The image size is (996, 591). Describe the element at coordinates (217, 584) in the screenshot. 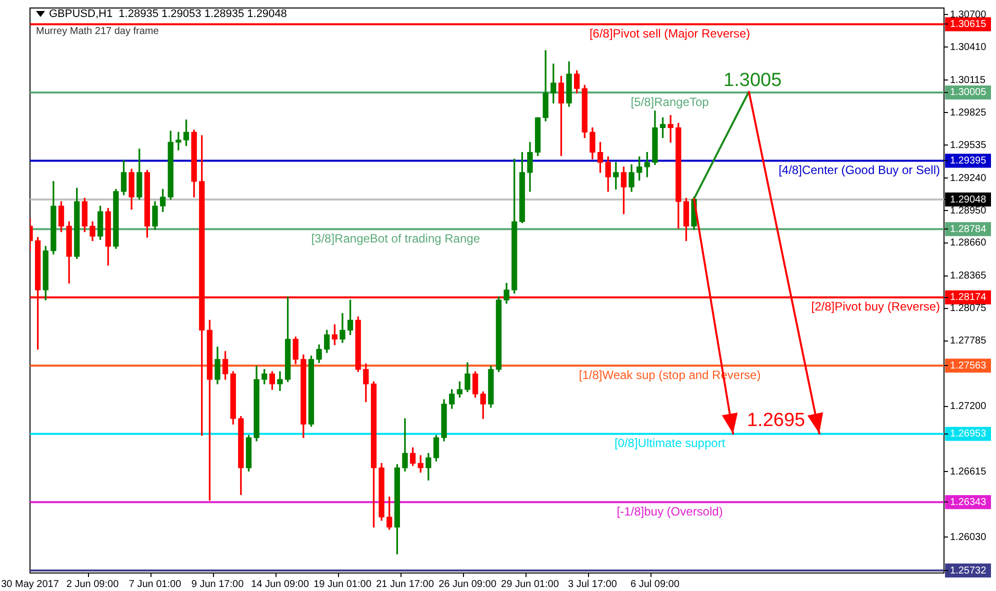

I see `x-tick-label: 9 Jun 17:00` at that location.